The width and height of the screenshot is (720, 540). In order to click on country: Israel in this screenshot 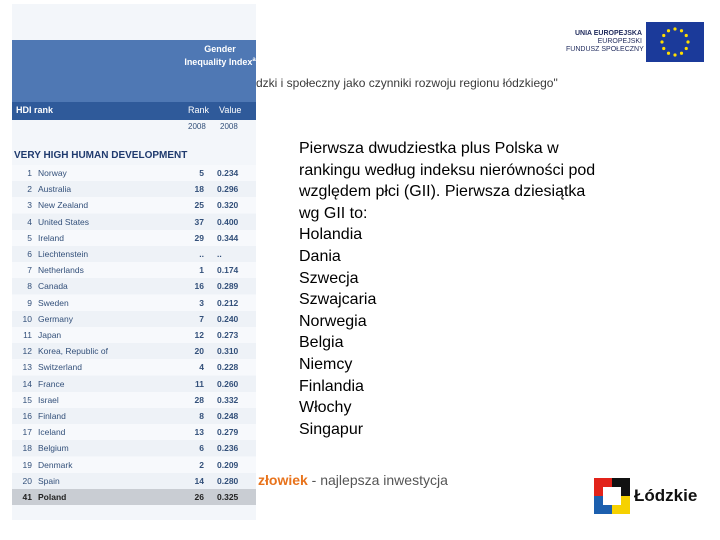, I will do `click(48, 399)`.